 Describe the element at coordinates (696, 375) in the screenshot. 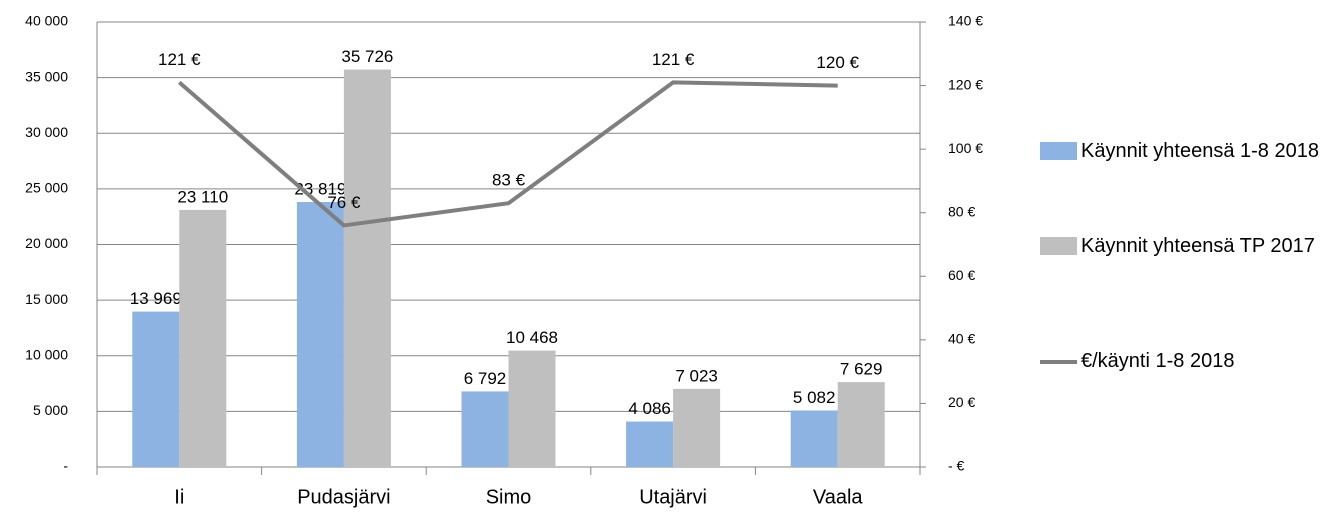

I see `data-label: 7 023` at that location.